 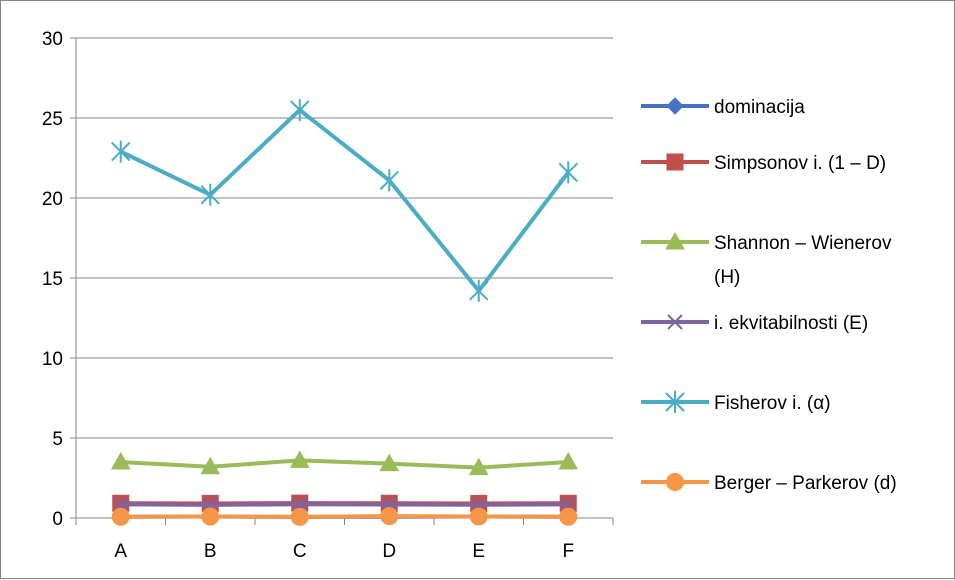 I want to click on x-tick-label: F, so click(x=568, y=551).